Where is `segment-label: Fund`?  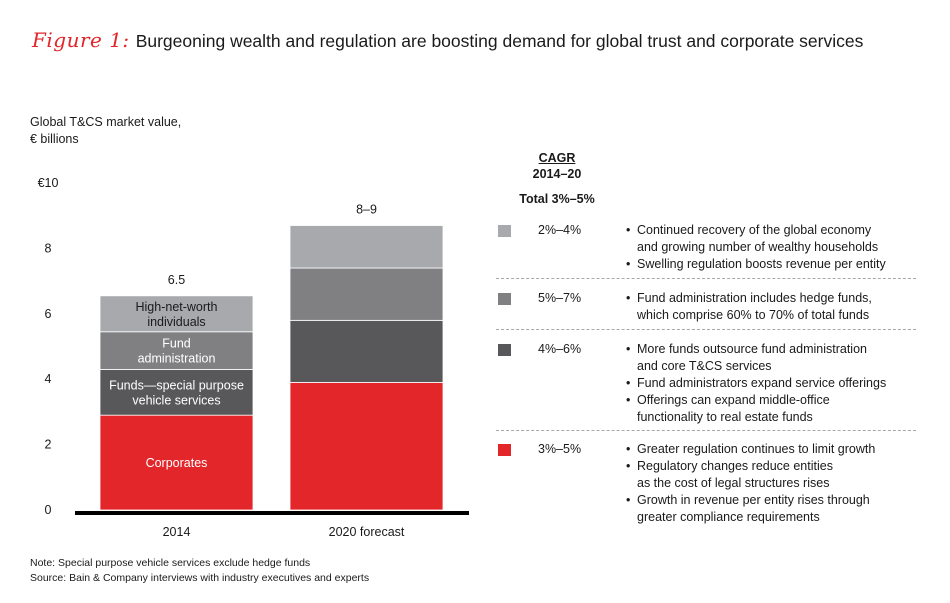
segment-label: Fund is located at coordinates (176, 344).